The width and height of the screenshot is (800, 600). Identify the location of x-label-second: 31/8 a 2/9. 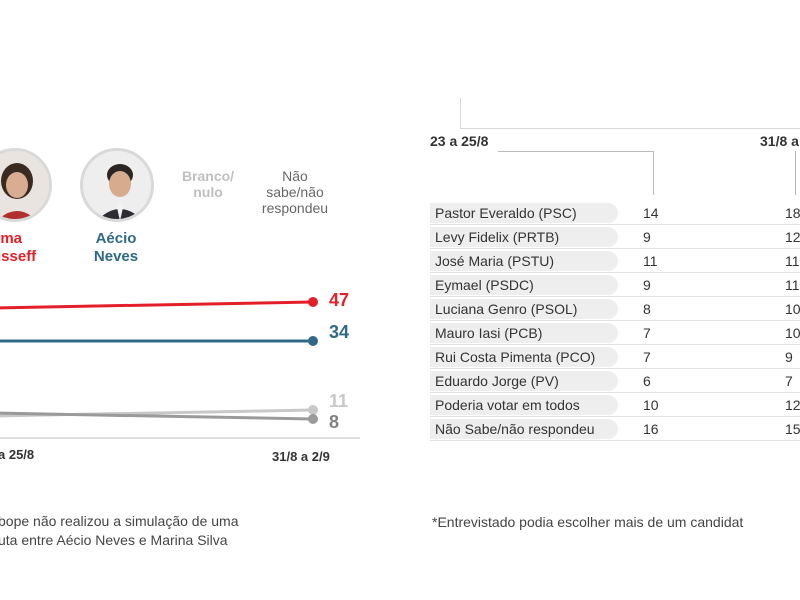
(301, 456).